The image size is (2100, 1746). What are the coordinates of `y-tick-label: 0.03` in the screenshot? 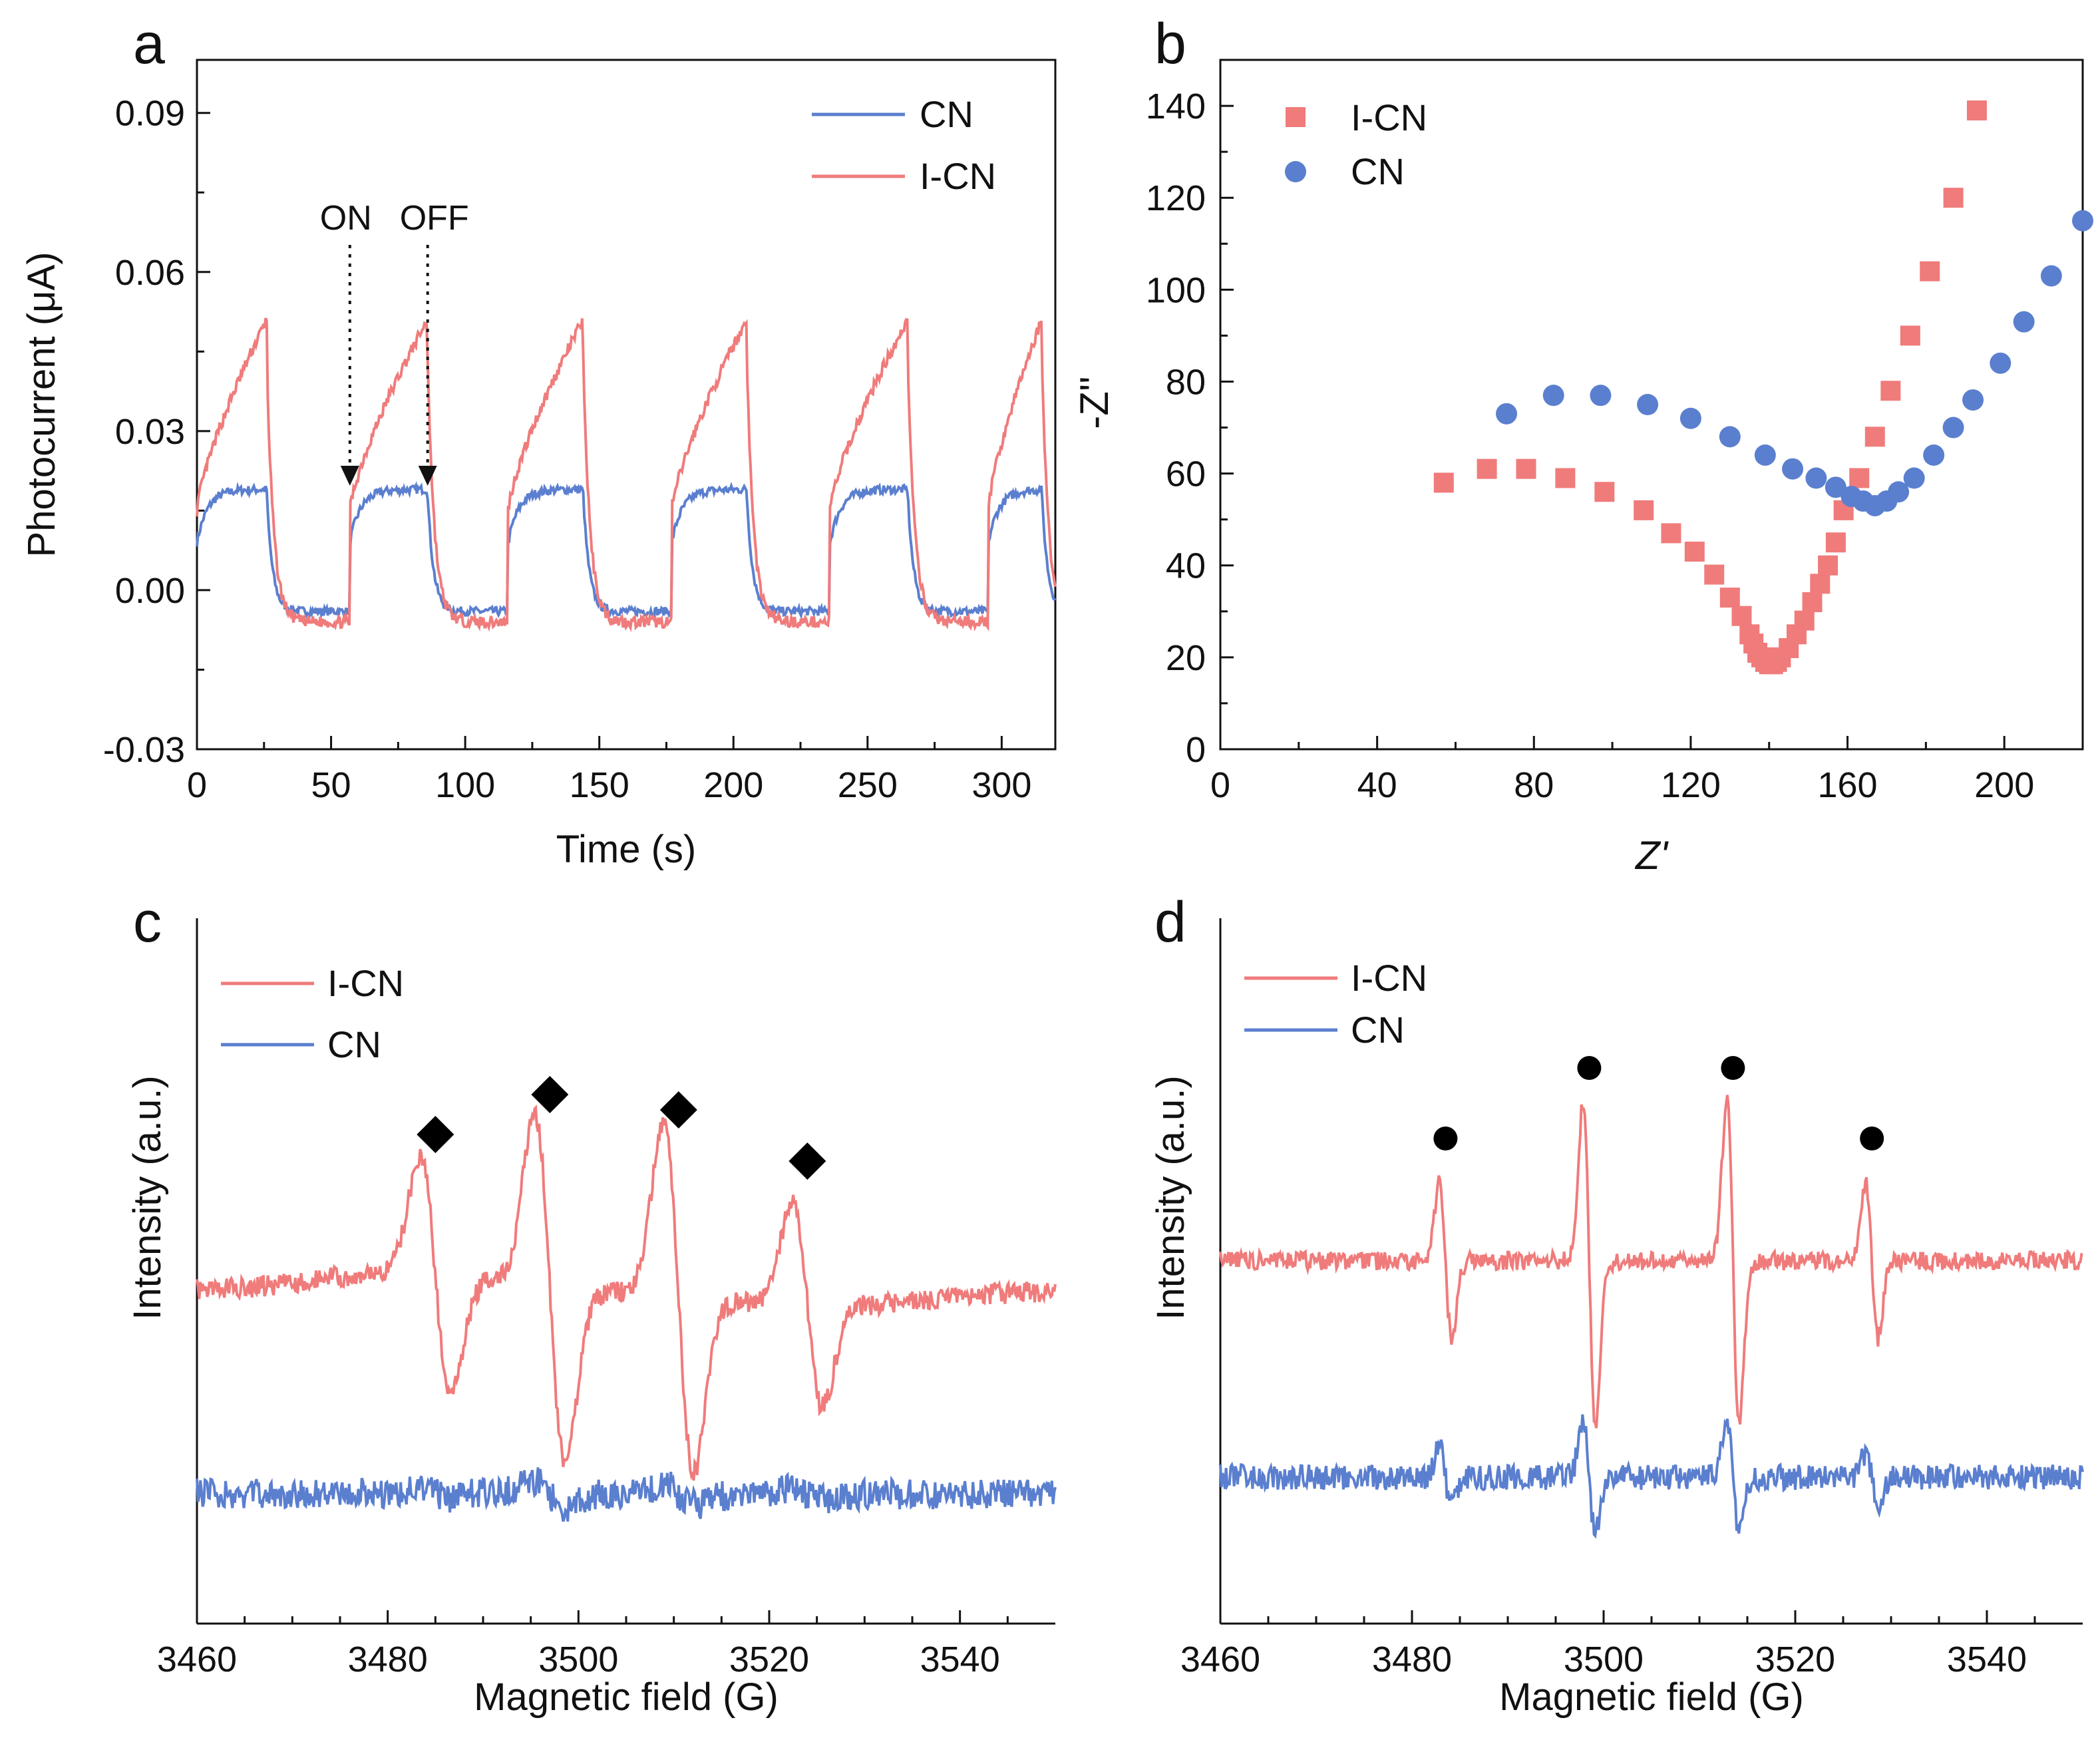 It's located at (150, 432).